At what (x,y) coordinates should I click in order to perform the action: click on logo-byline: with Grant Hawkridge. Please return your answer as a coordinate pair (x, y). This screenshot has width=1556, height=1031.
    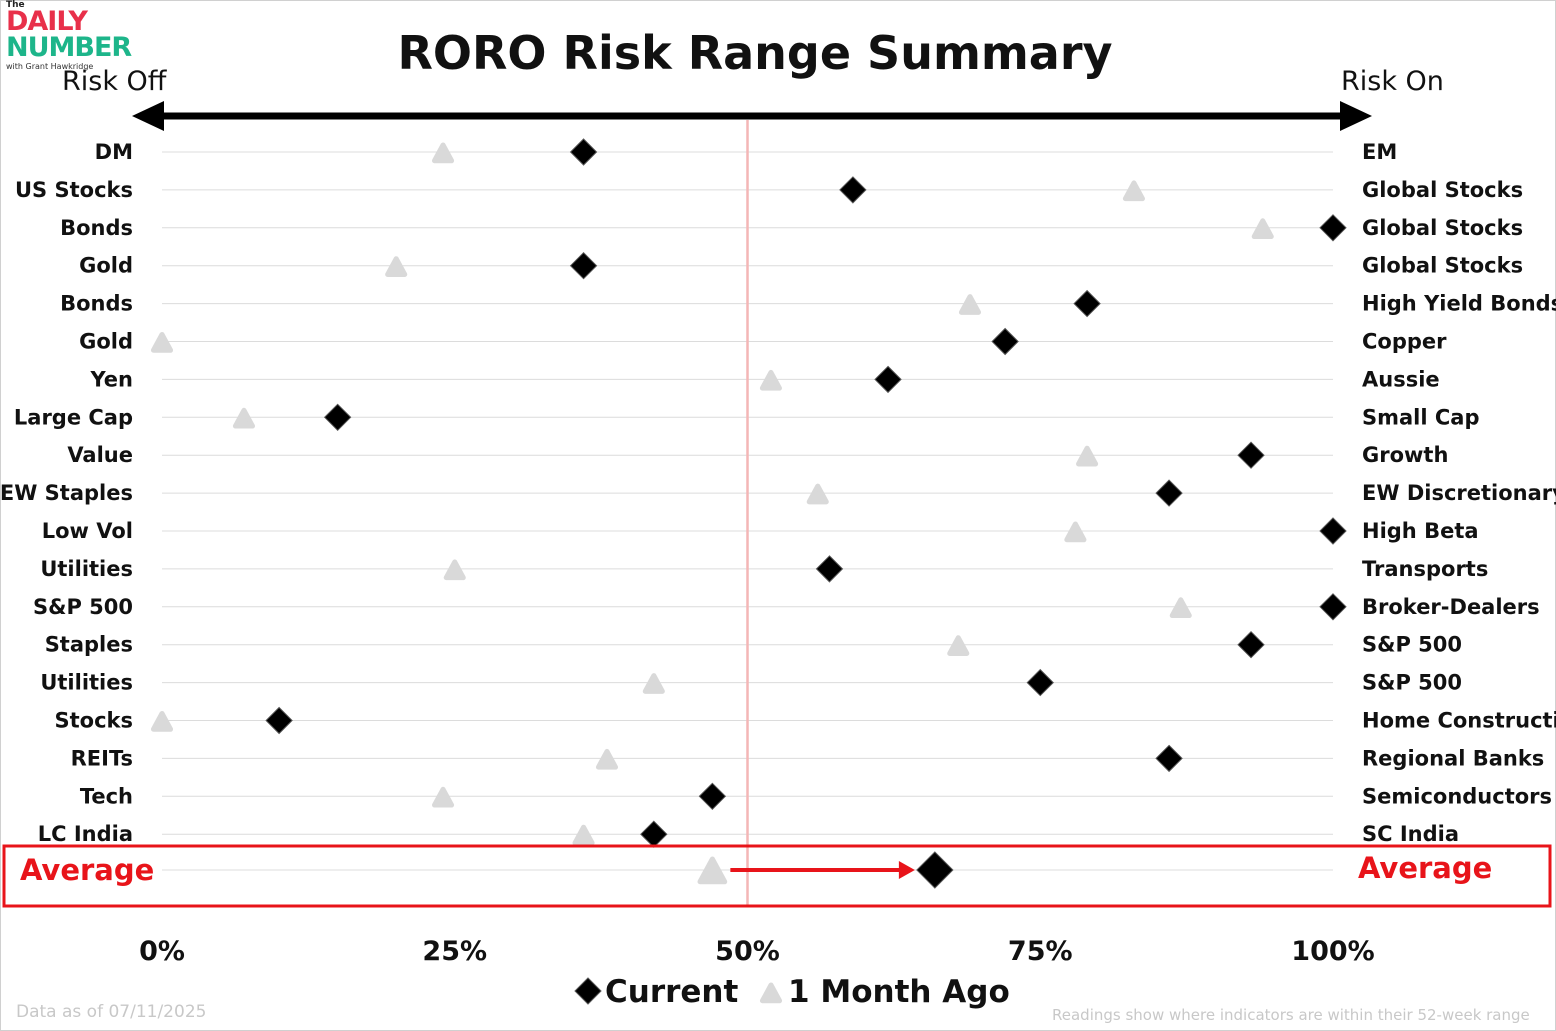
    Looking at the image, I should click on (50, 66).